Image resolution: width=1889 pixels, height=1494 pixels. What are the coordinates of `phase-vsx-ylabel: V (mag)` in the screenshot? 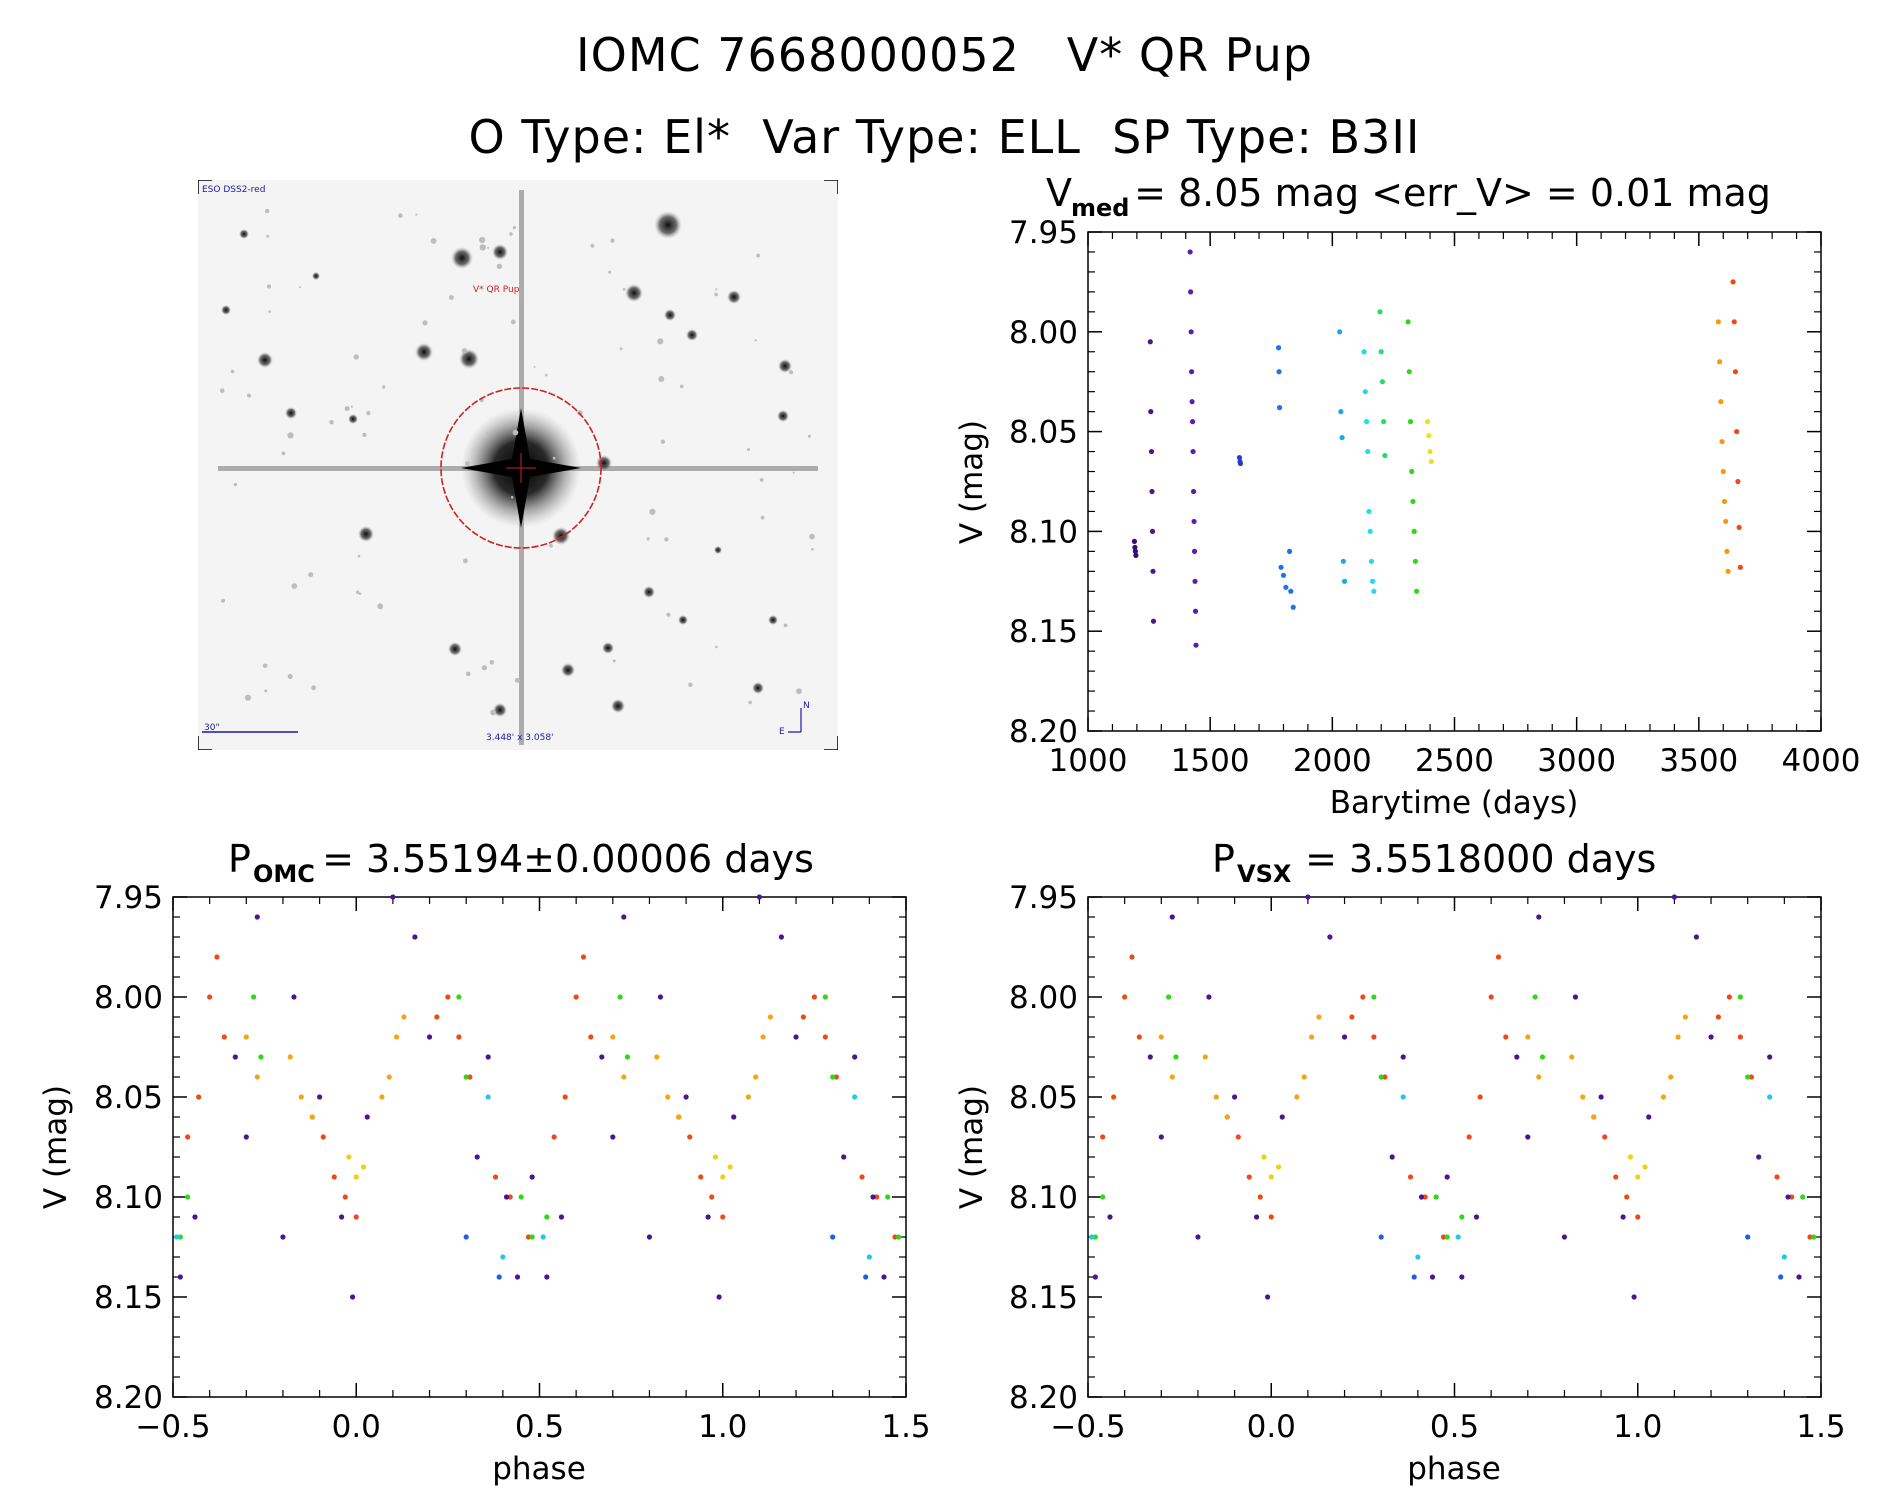 It's located at (972, 1147).